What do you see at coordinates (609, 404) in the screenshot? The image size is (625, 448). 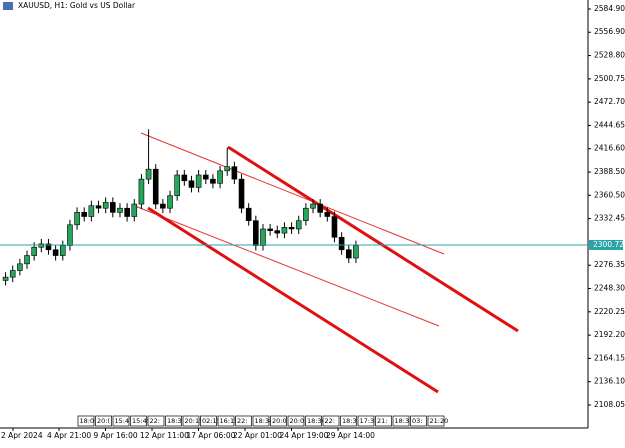 I see `y-tick-label: 2108.05` at bounding box center [609, 404].